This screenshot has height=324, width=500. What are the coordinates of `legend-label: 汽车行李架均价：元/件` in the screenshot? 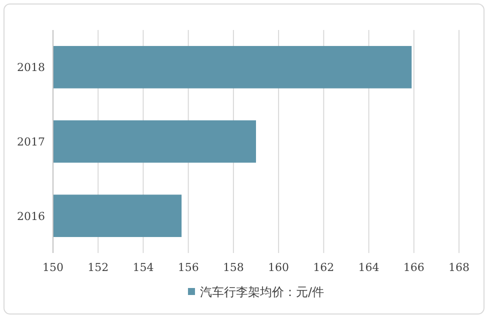 It's located at (262, 292).